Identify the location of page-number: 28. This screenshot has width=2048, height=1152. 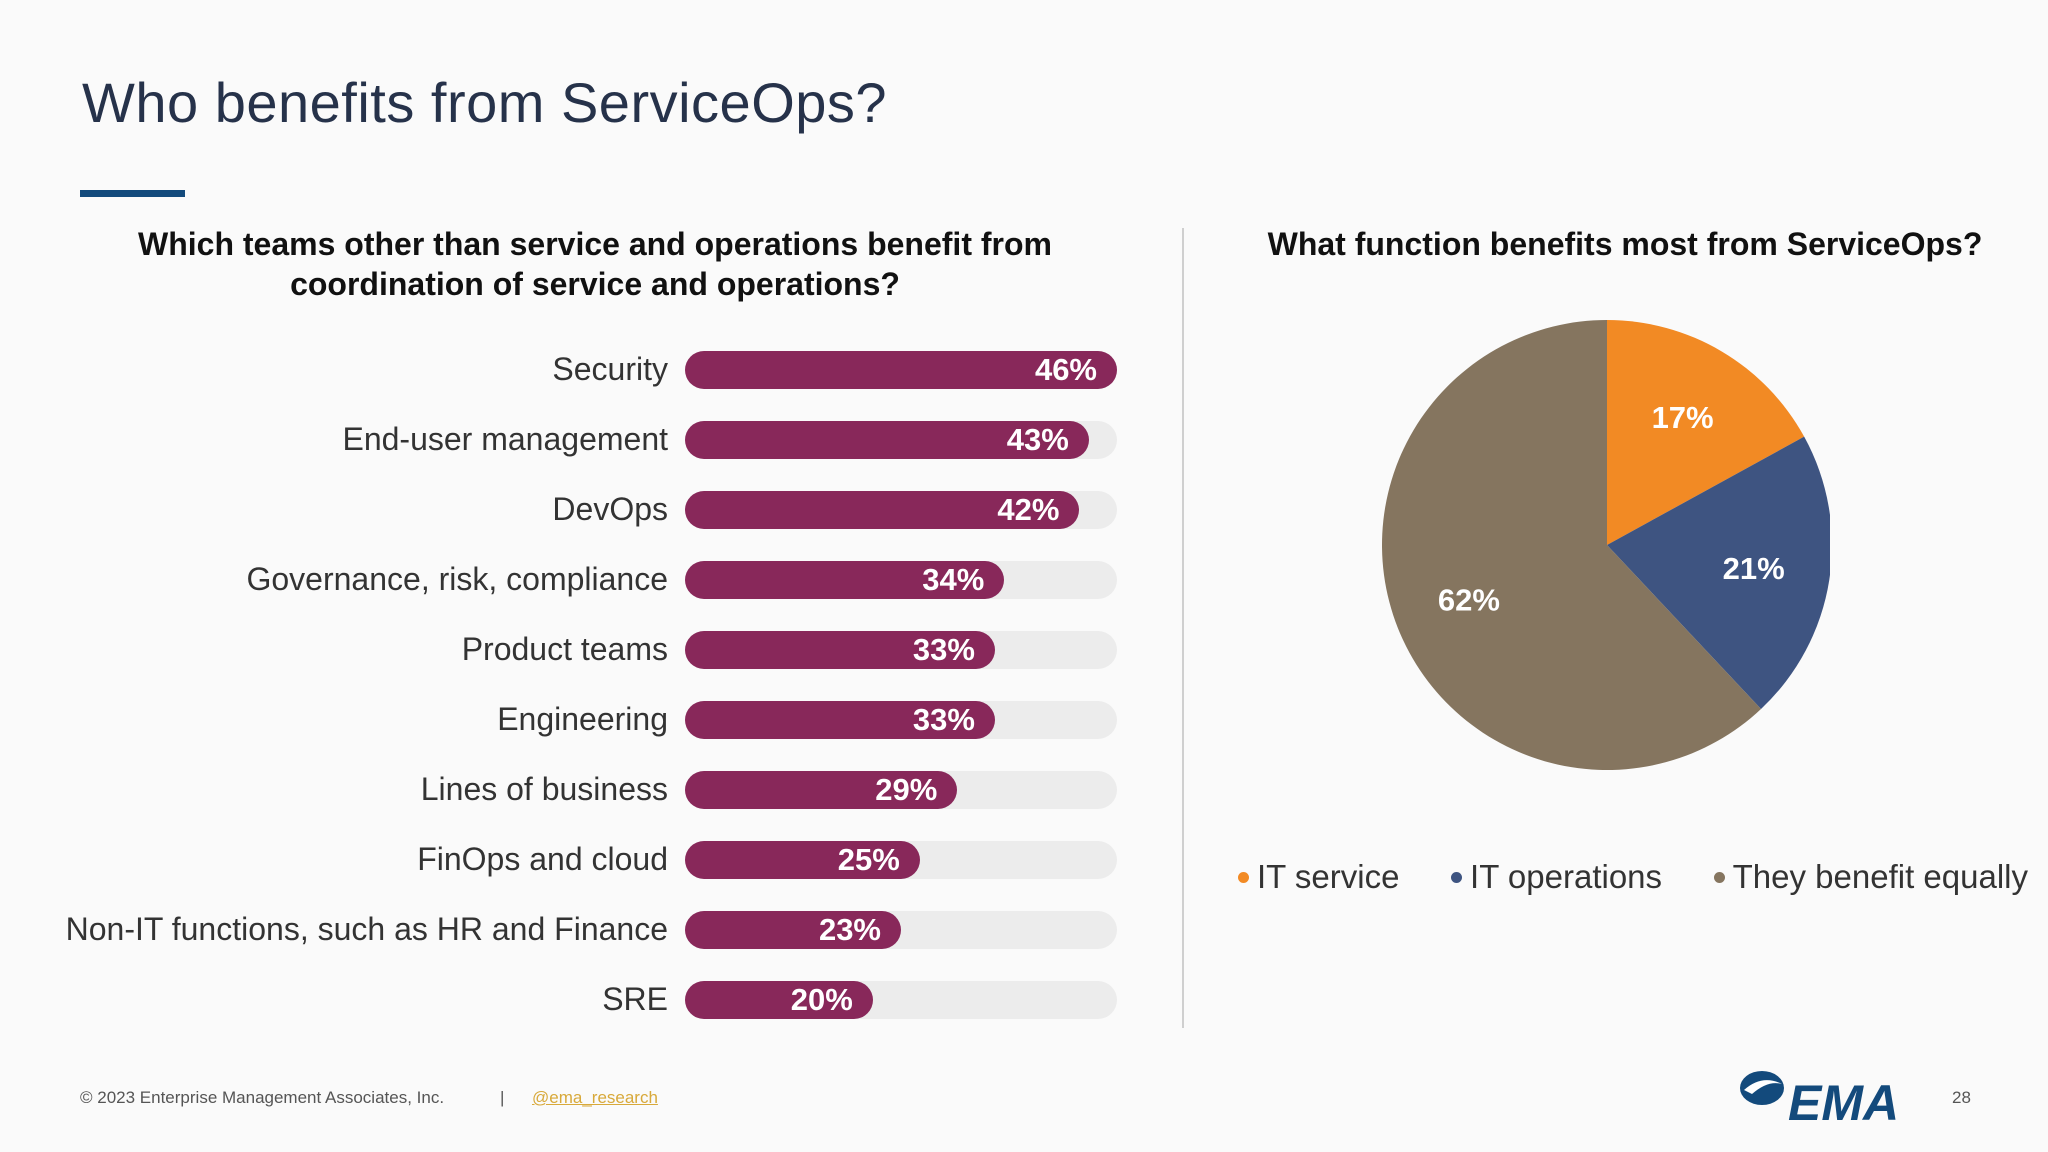
(1961, 1097).